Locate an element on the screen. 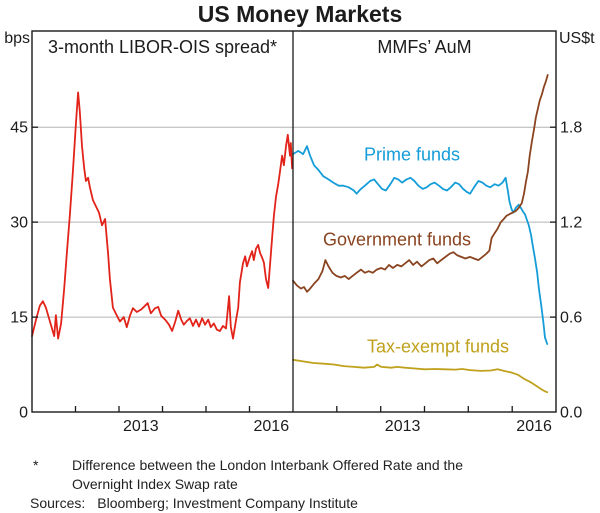  series-label-tax-exempt-funds: Tax-exempt funds is located at coordinates (438, 346).